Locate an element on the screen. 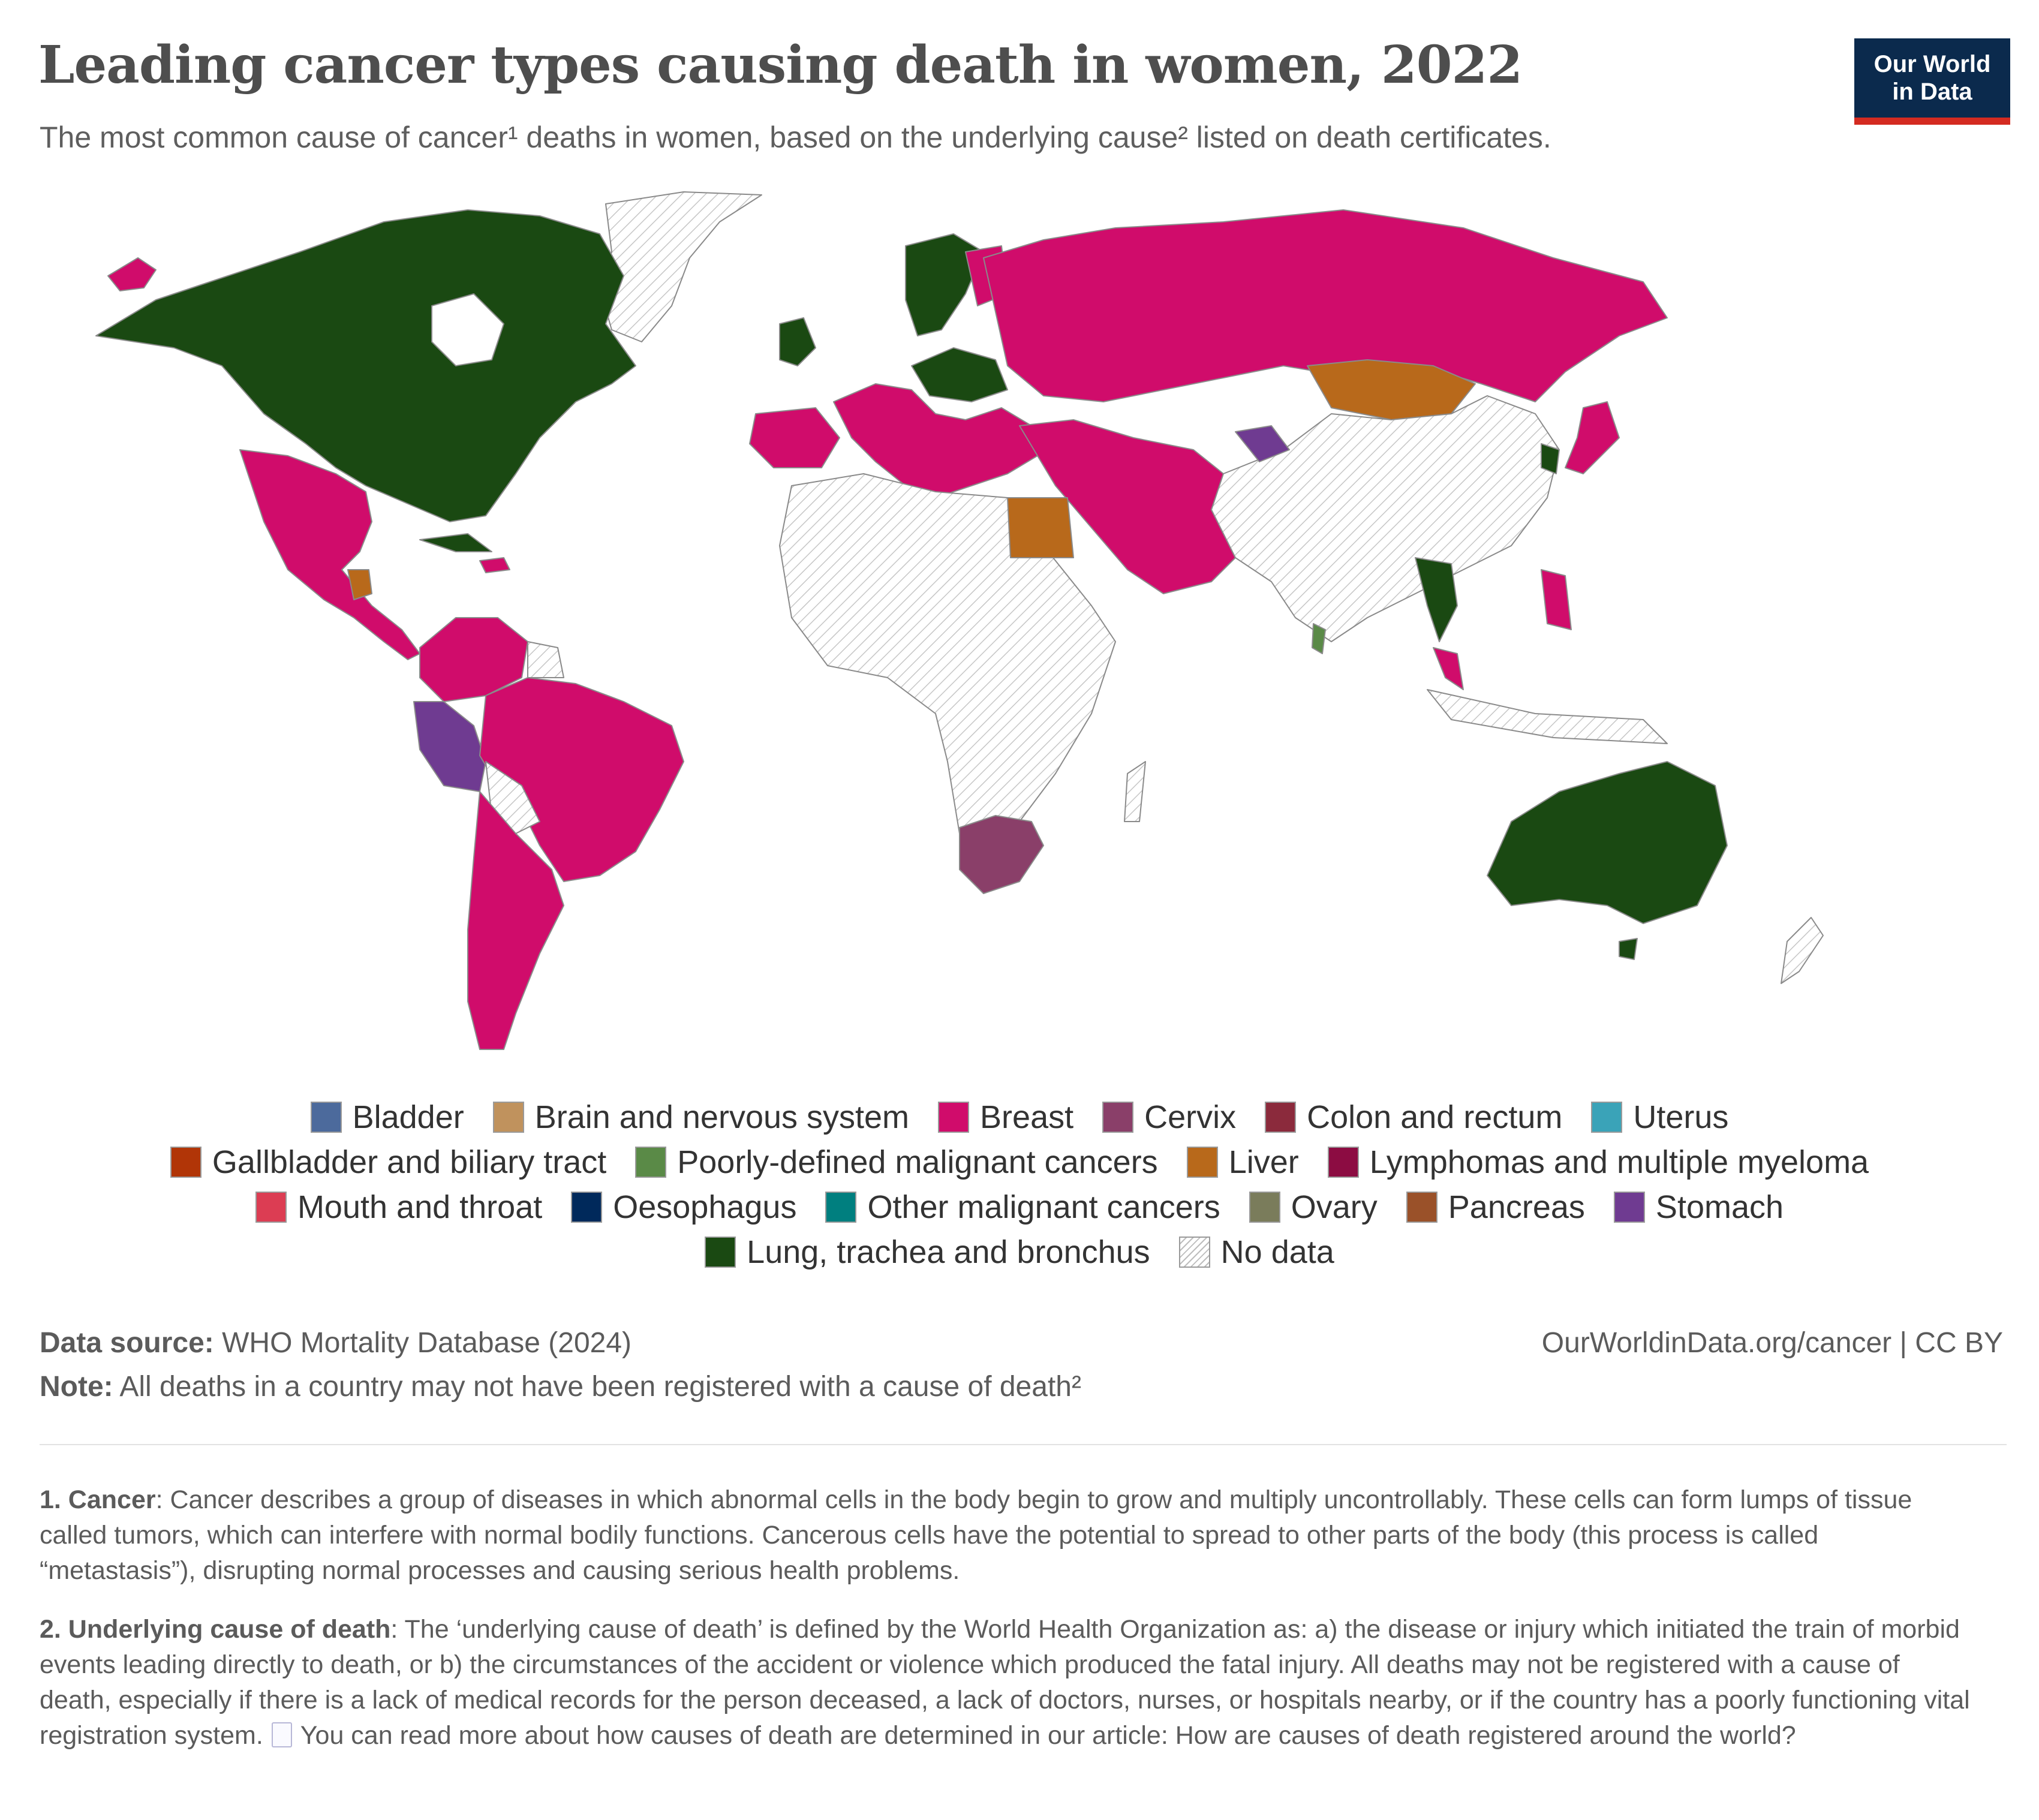 The height and width of the screenshot is (1820, 2039). legend-row: Lung, trachea and bronchus No data is located at coordinates (1019, 1251).